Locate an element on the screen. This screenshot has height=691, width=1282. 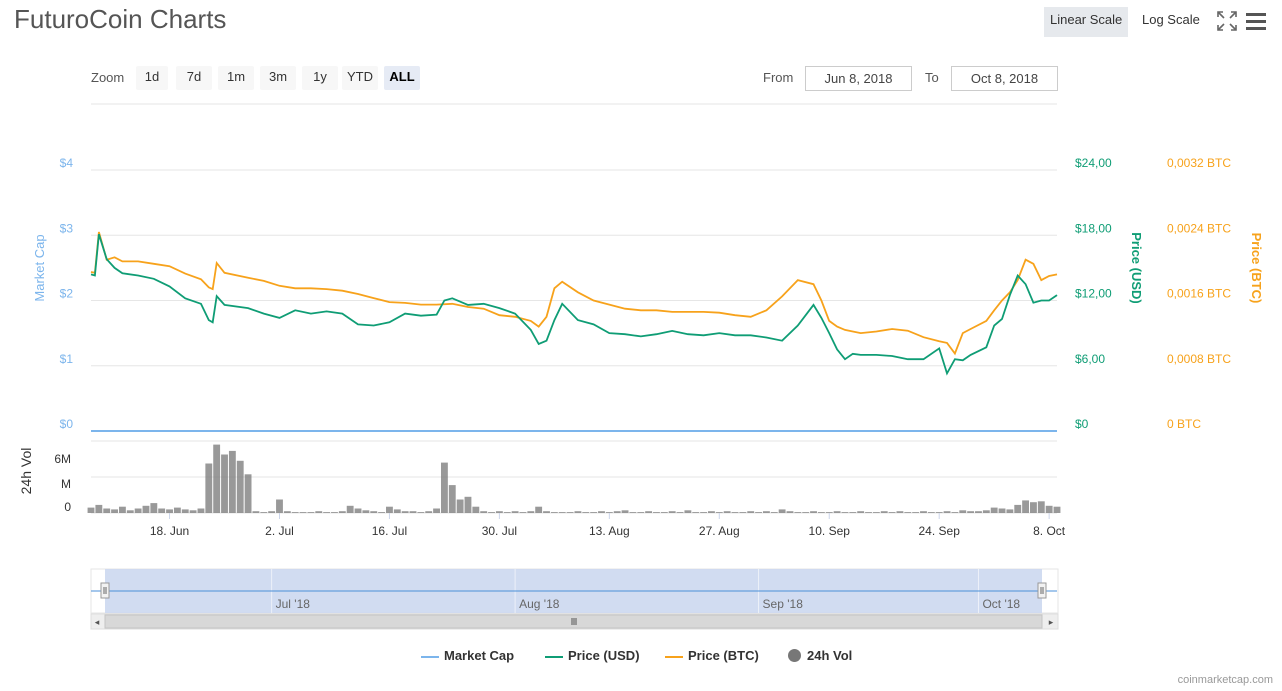
scrollbar-grip-icon is located at coordinates (574, 621).